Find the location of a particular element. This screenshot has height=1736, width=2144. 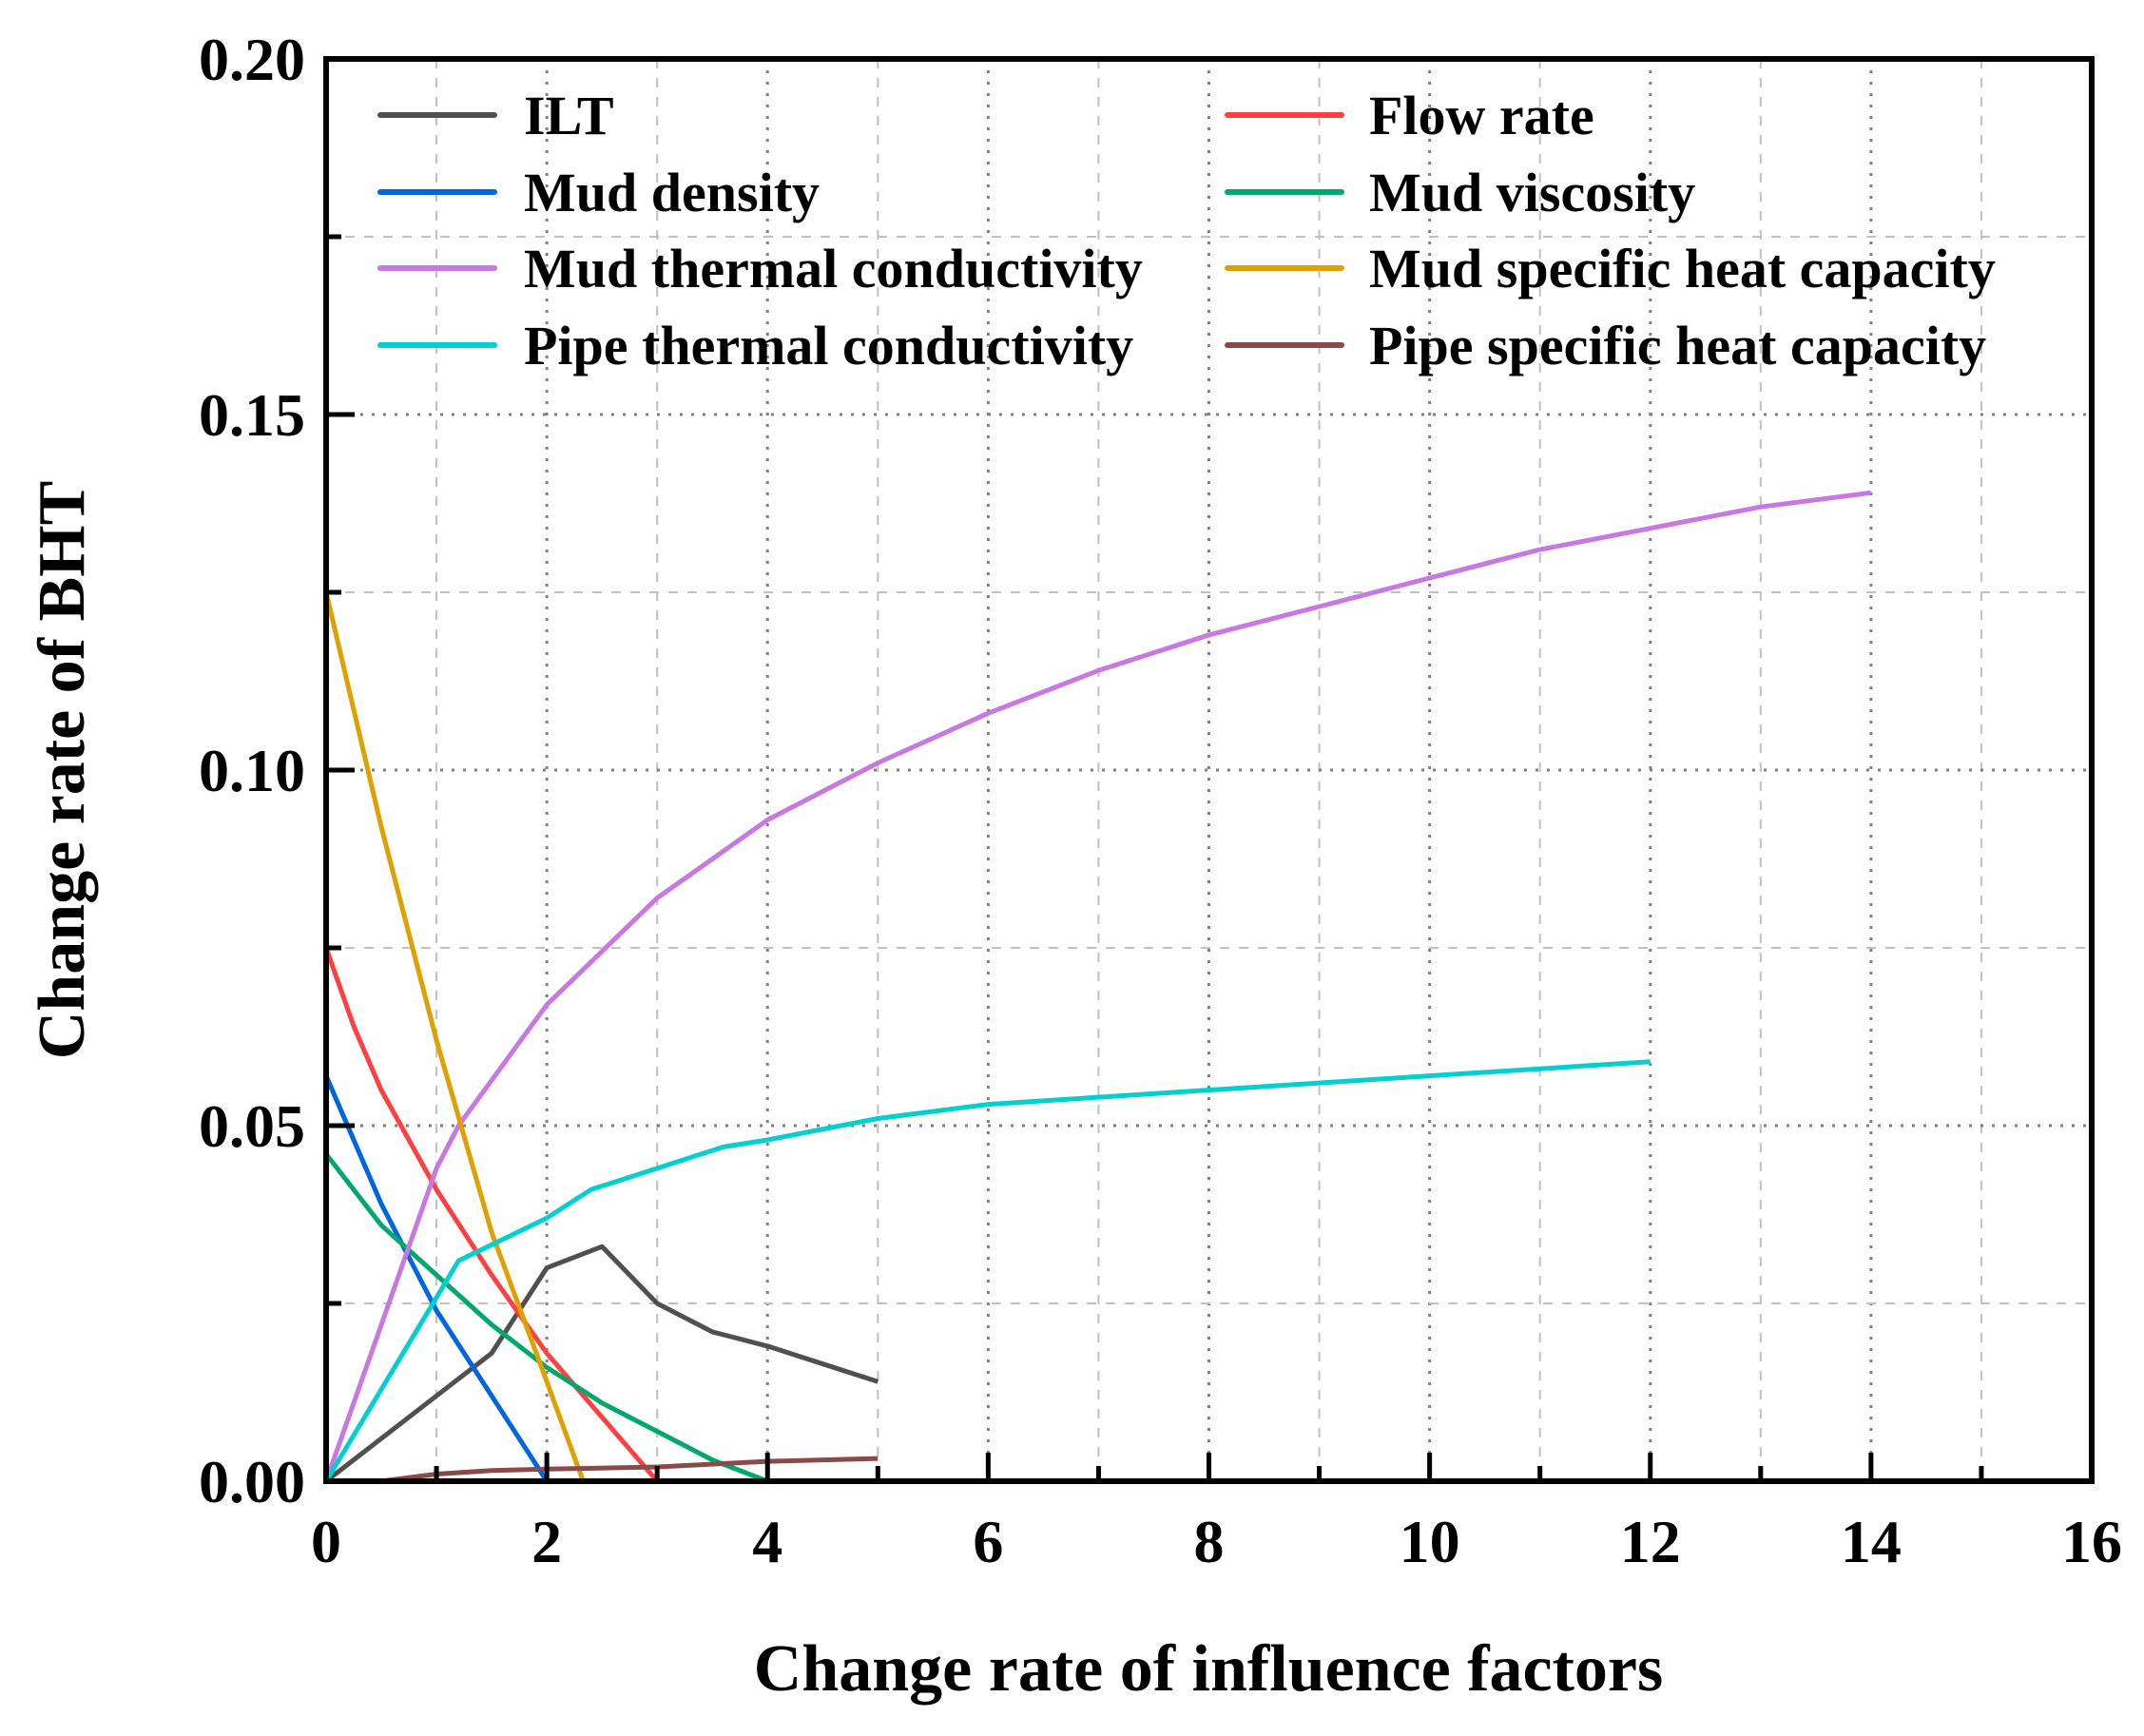

series-line-mud-density is located at coordinates (436, 1278).